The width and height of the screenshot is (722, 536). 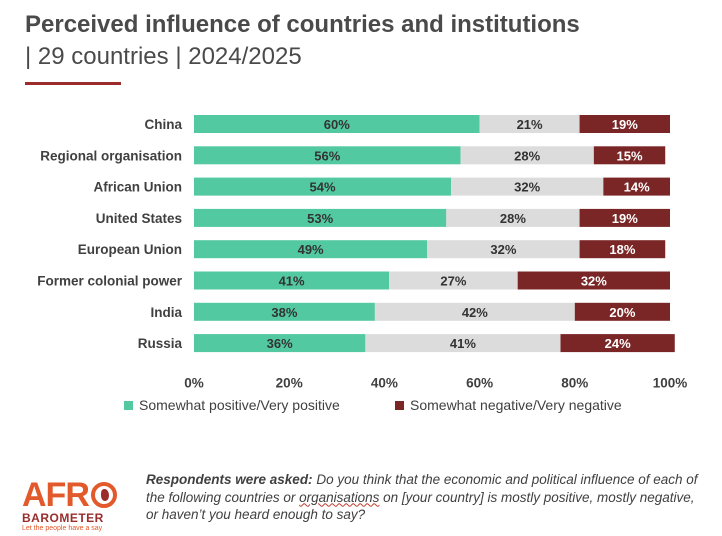 I want to click on data-label: 60%, so click(x=337, y=124).